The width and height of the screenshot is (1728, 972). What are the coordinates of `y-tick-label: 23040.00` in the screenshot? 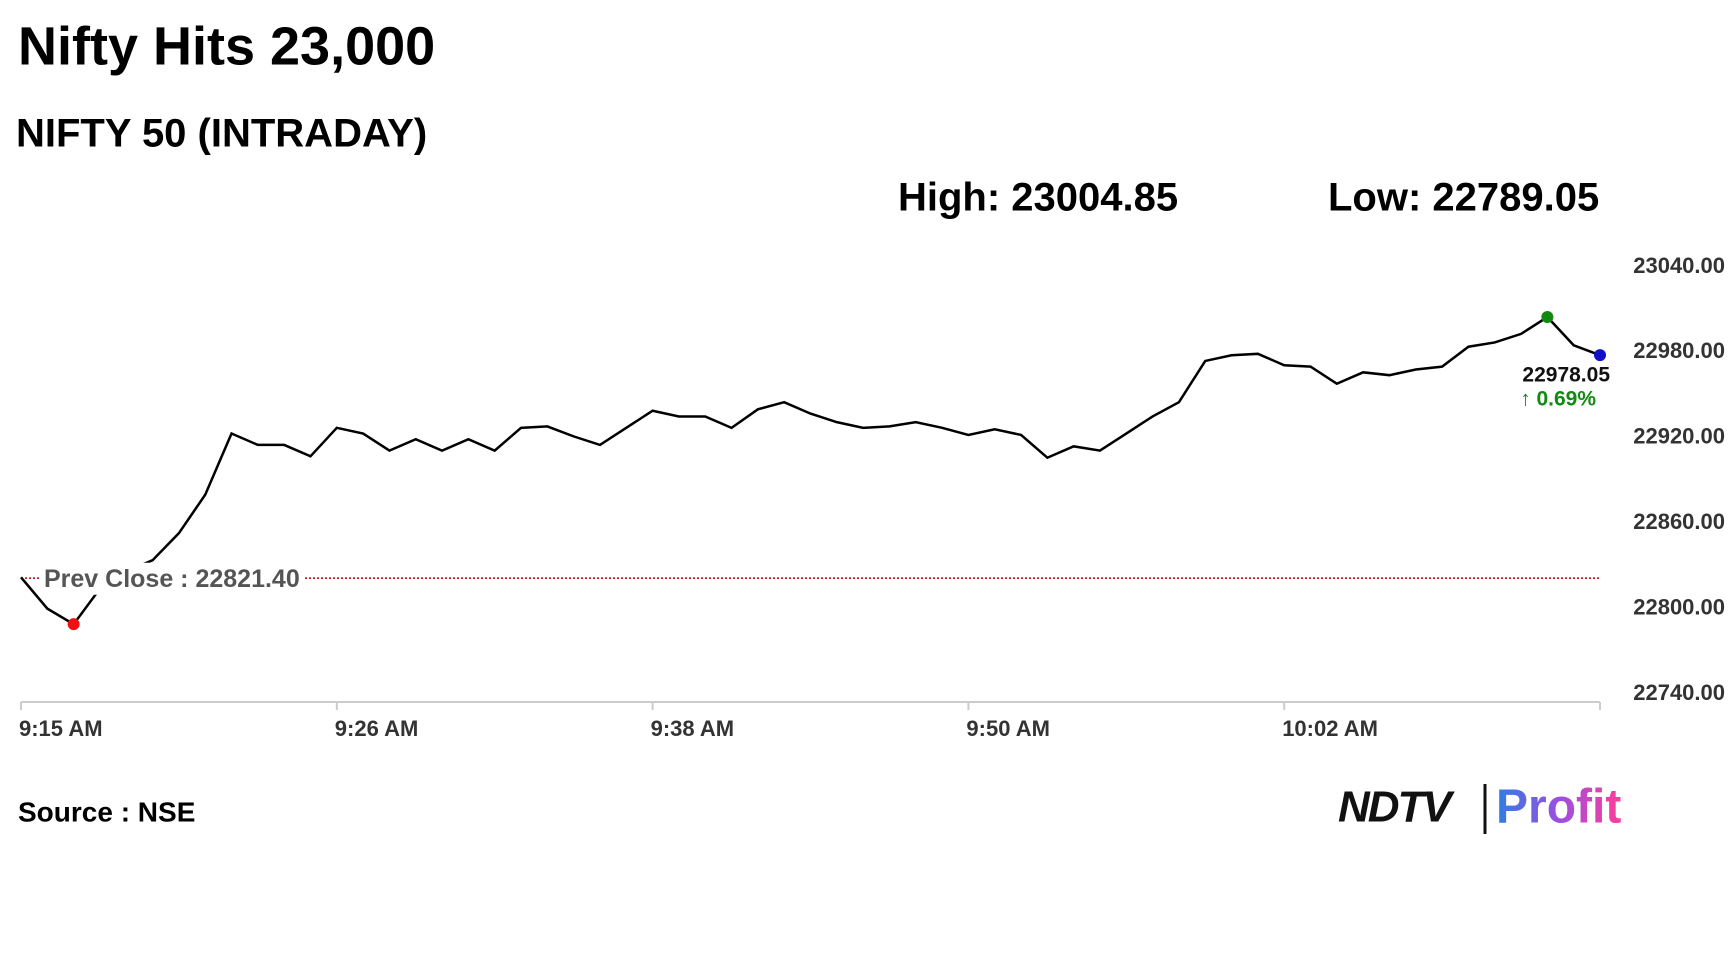 It's located at (1679, 265).